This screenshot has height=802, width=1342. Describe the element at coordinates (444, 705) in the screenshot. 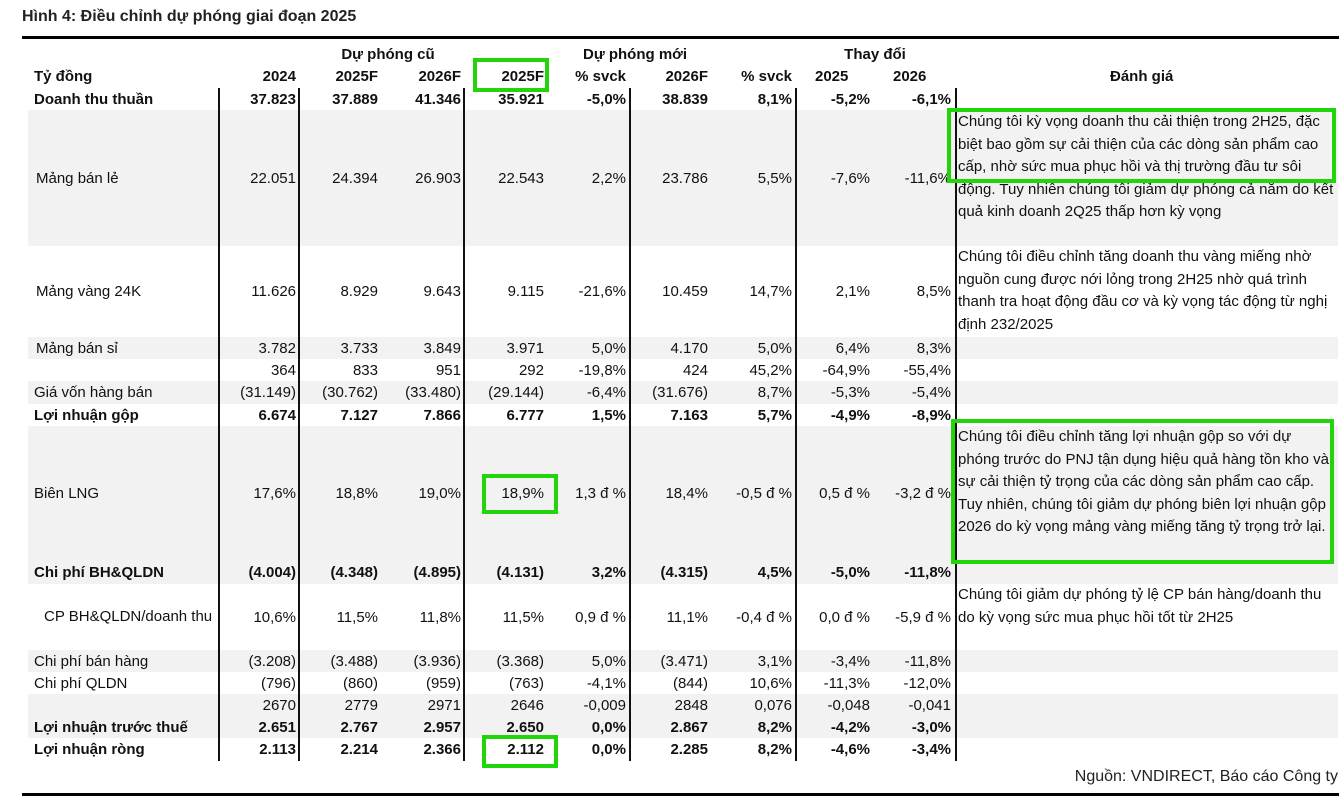

I see `cell-value: 2971` at that location.